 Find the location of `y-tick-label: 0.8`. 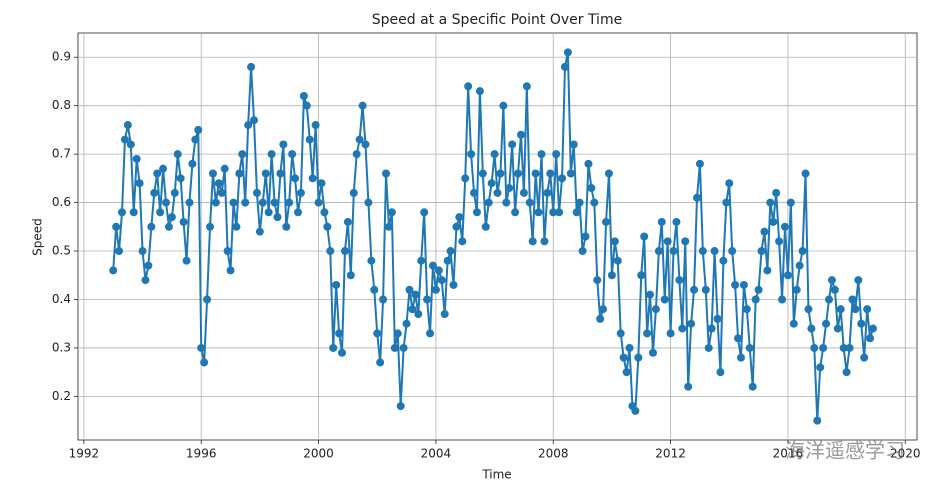

y-tick-label: 0.8 is located at coordinates (61, 105).